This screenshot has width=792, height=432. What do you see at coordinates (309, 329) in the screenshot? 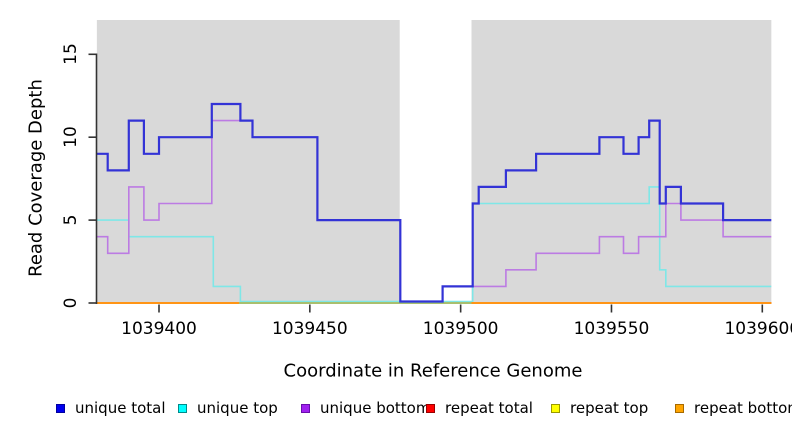
I see `x-tick-label: 1039450` at bounding box center [309, 329].